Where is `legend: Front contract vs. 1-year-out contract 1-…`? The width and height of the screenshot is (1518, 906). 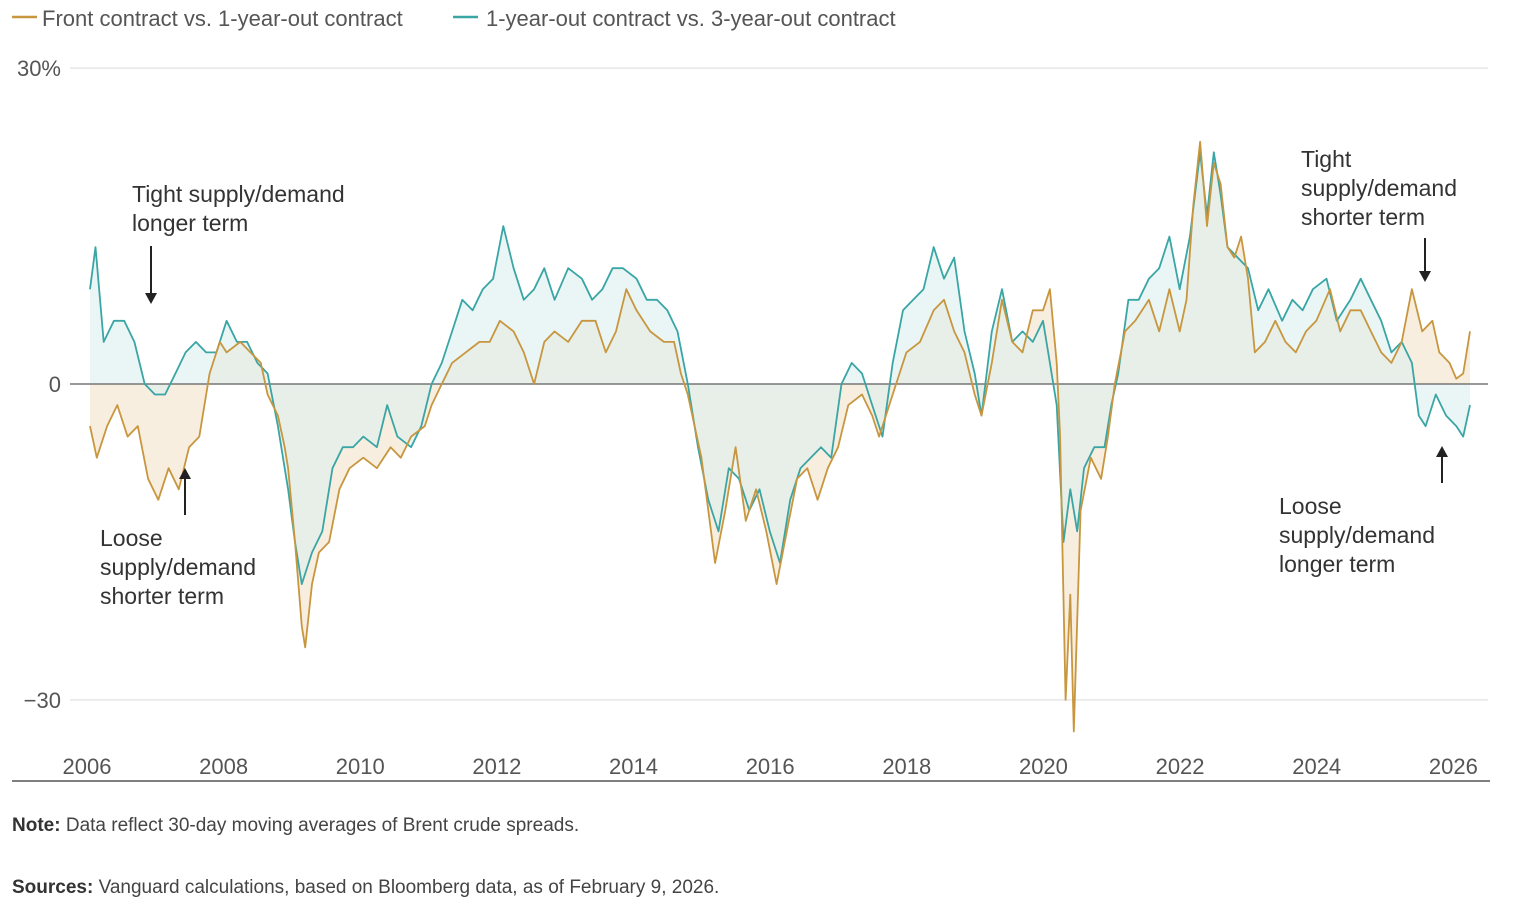 legend: Front contract vs. 1-year-out contract 1-… is located at coordinates (454, 18).